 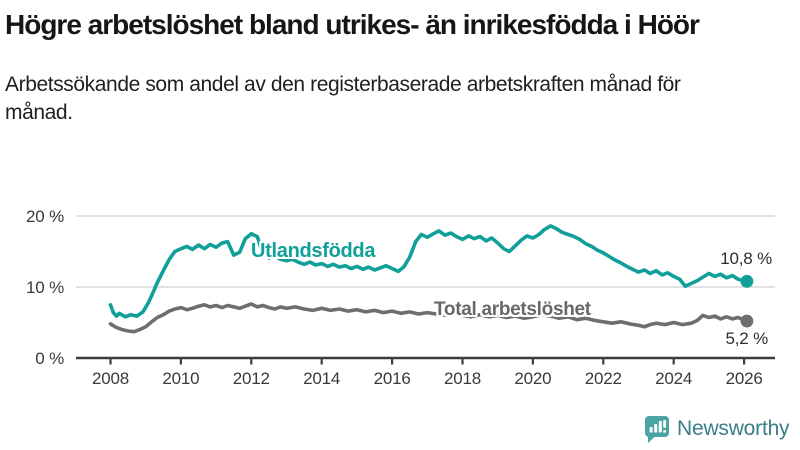 What do you see at coordinates (428, 318) in the screenshot?
I see `line-total-arbetsl-shet` at bounding box center [428, 318].